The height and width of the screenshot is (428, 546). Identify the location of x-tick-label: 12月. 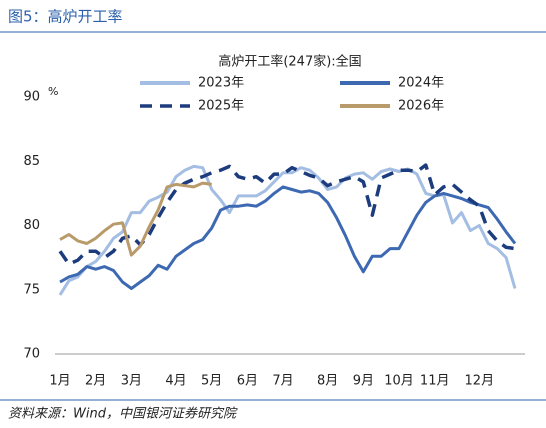
(480, 381).